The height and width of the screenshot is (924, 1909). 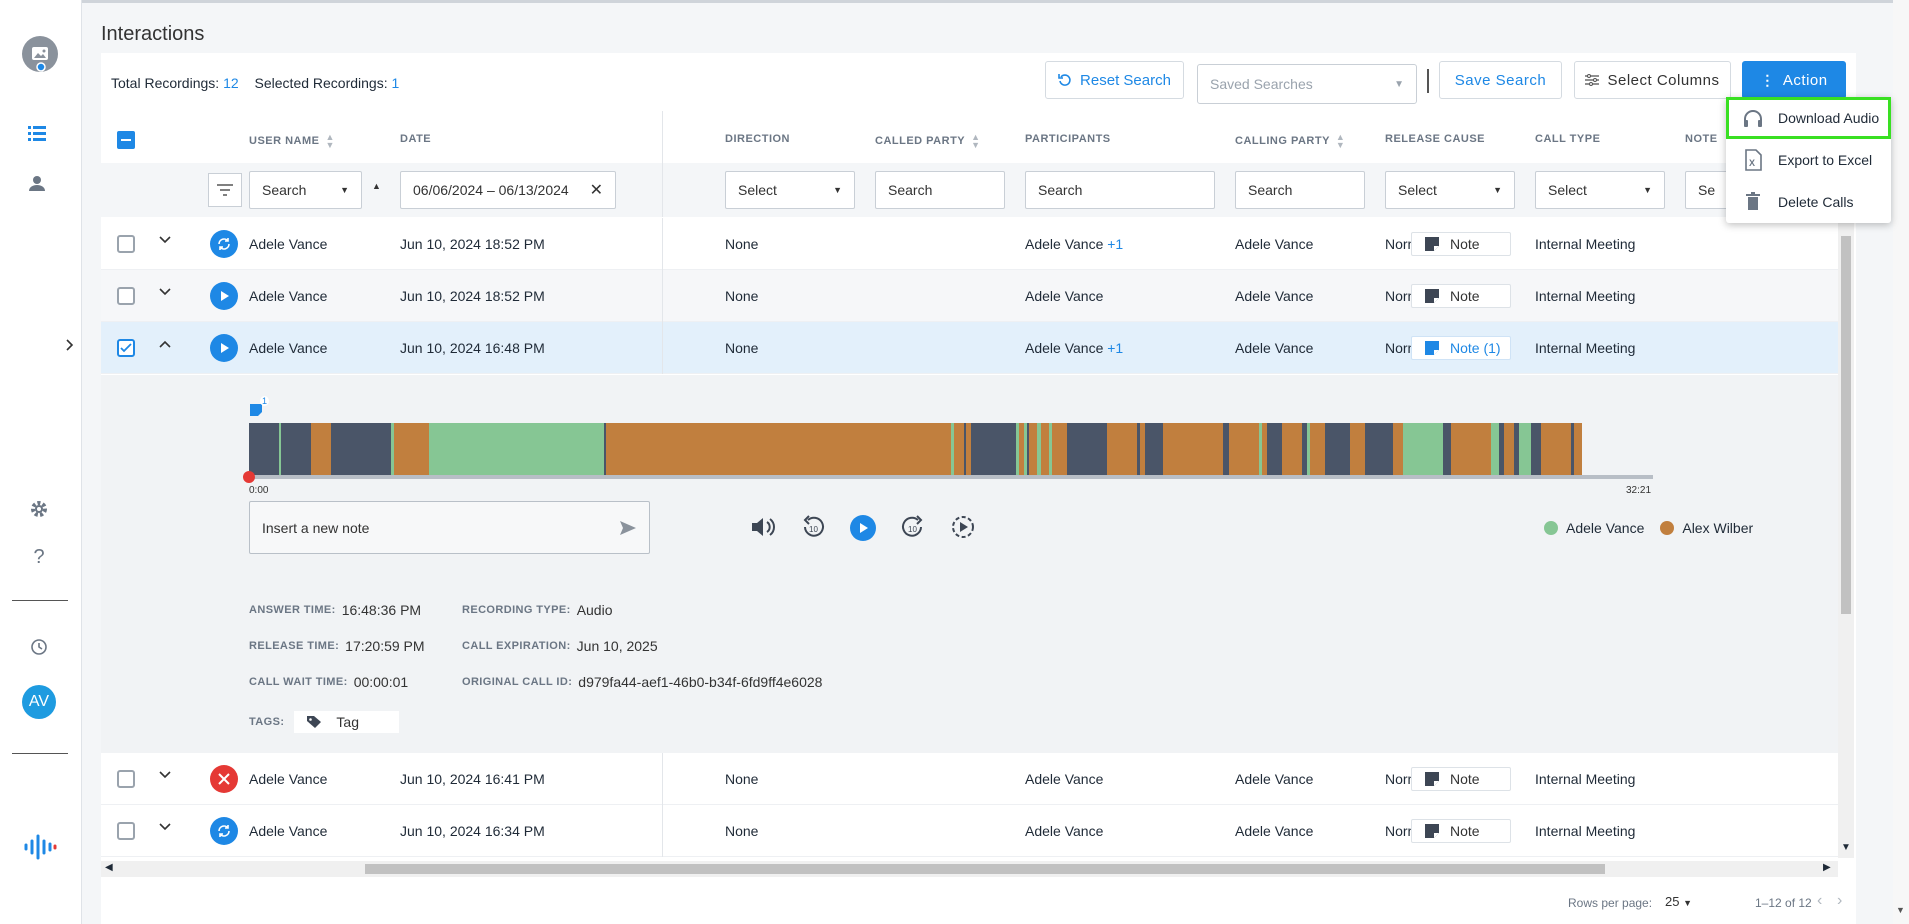 What do you see at coordinates (508, 190) in the screenshot?
I see `date-range-filter: 06/06/2024 – 06/13/2024 ✕` at bounding box center [508, 190].